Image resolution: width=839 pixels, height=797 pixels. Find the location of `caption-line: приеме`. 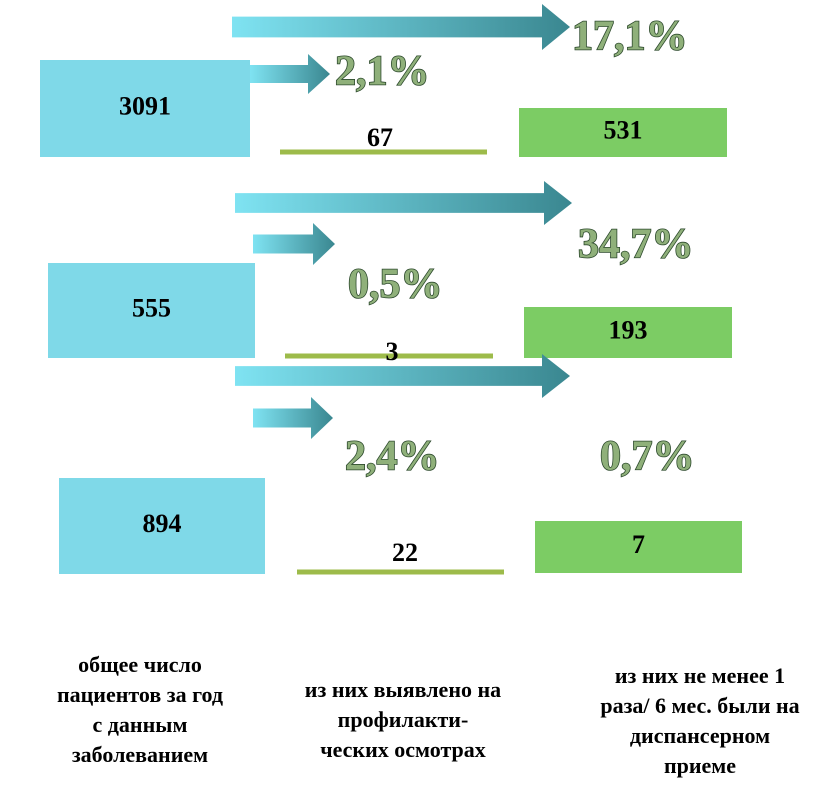

caption-line: приеме is located at coordinates (700, 765).